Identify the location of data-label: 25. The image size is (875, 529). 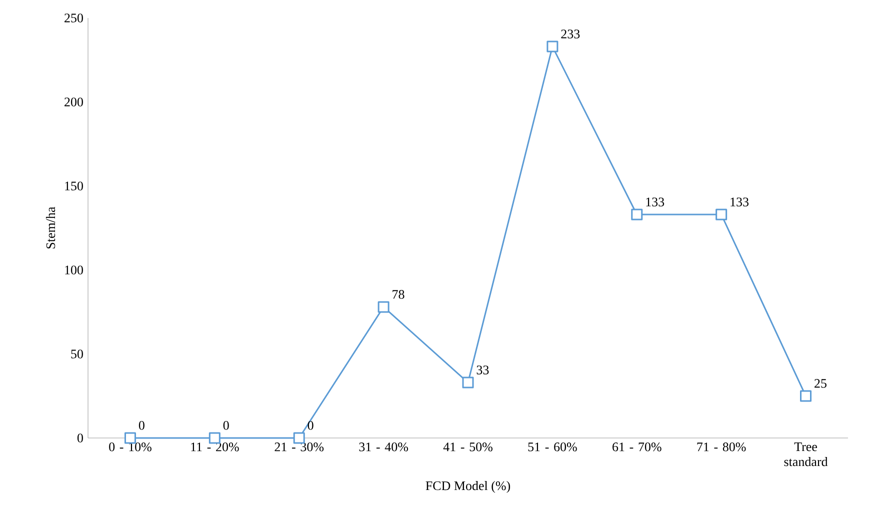
(820, 383).